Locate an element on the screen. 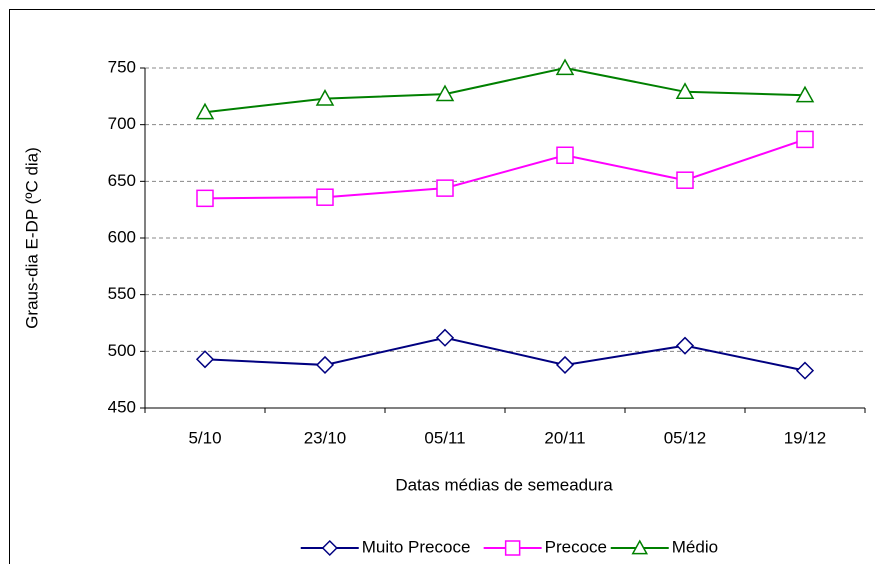 This screenshot has width=875, height=564. legend-label: Muito Precoce is located at coordinates (416, 546).